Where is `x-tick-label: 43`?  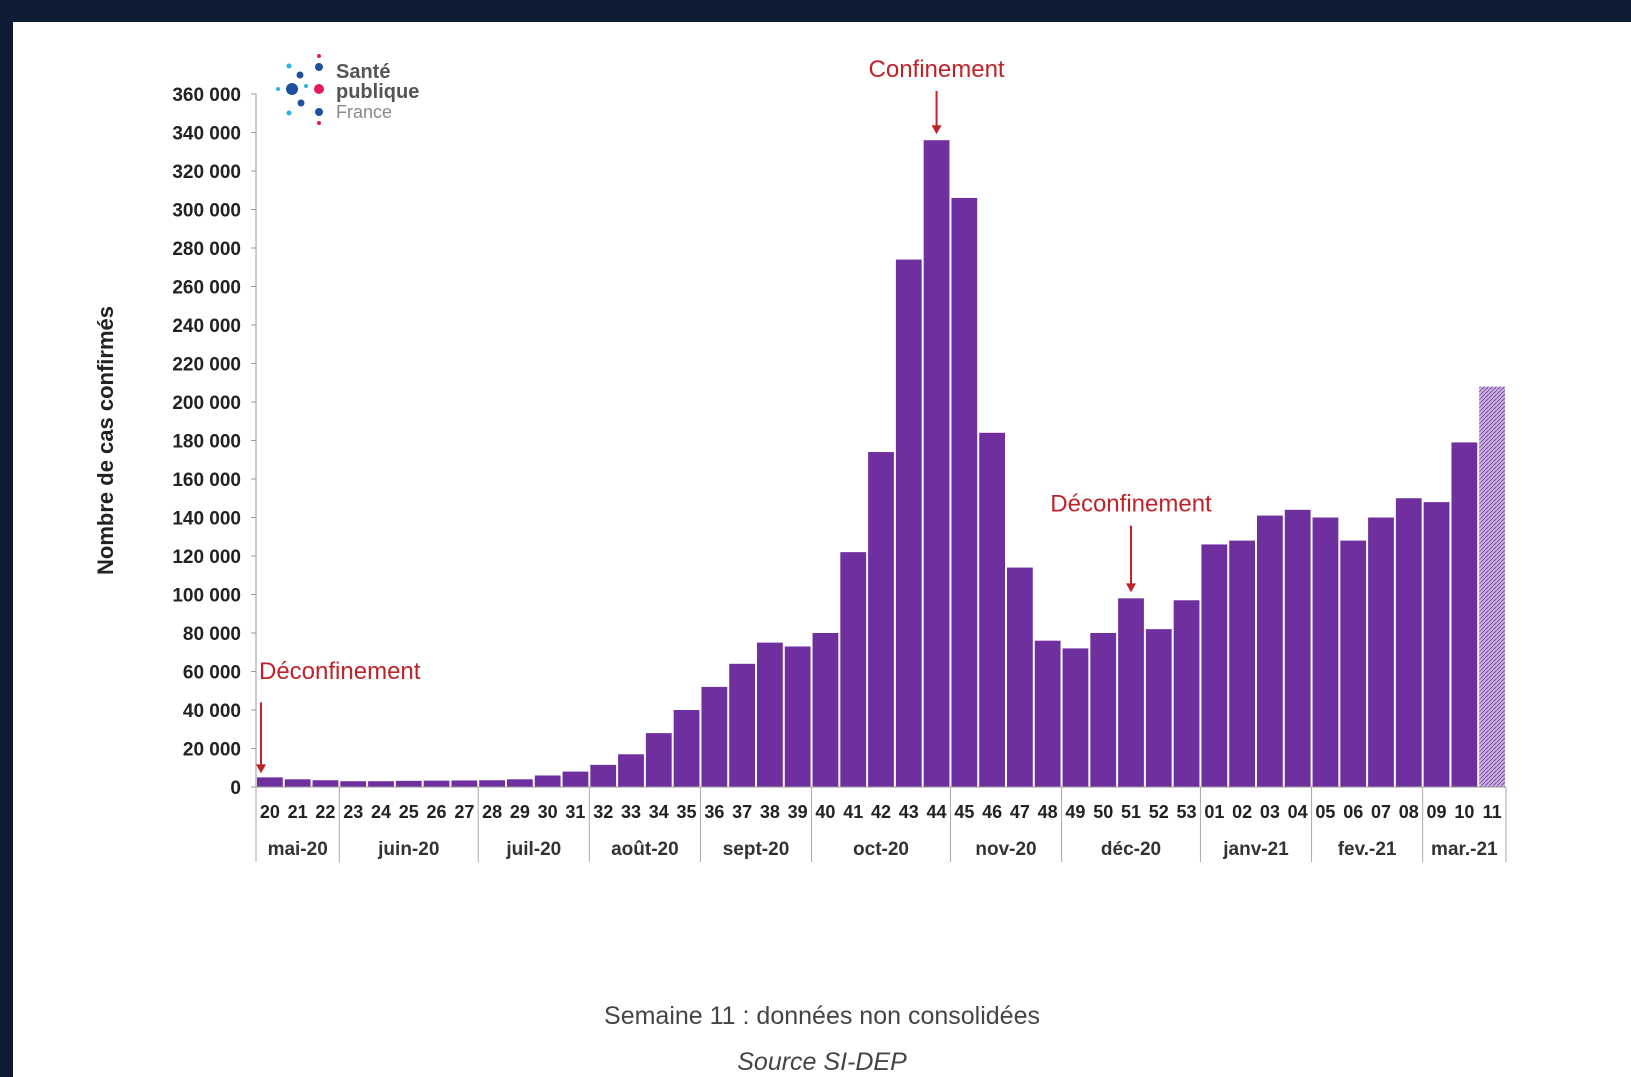 x-tick-label: 43 is located at coordinates (909, 812).